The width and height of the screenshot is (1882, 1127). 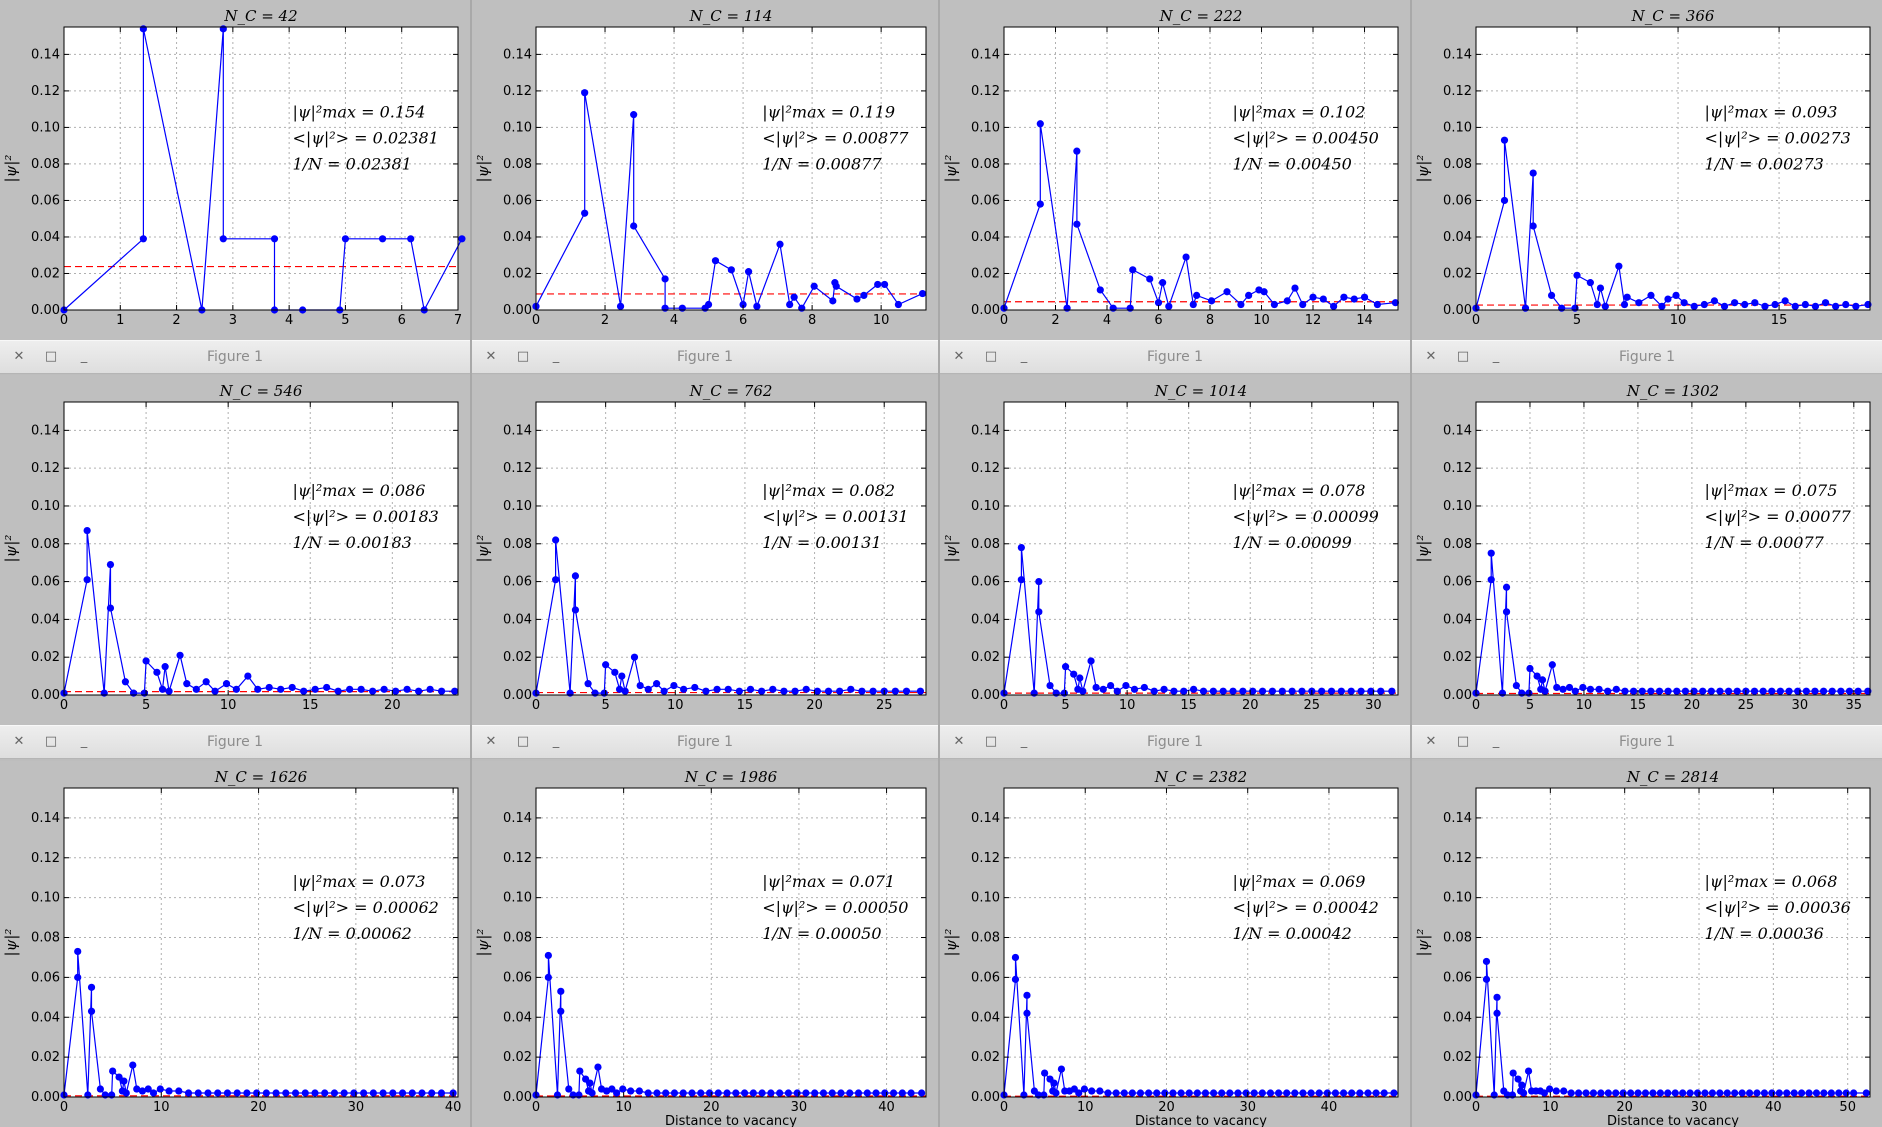 What do you see at coordinates (402, 320) in the screenshot?
I see `x-tick-label: 6` at bounding box center [402, 320].